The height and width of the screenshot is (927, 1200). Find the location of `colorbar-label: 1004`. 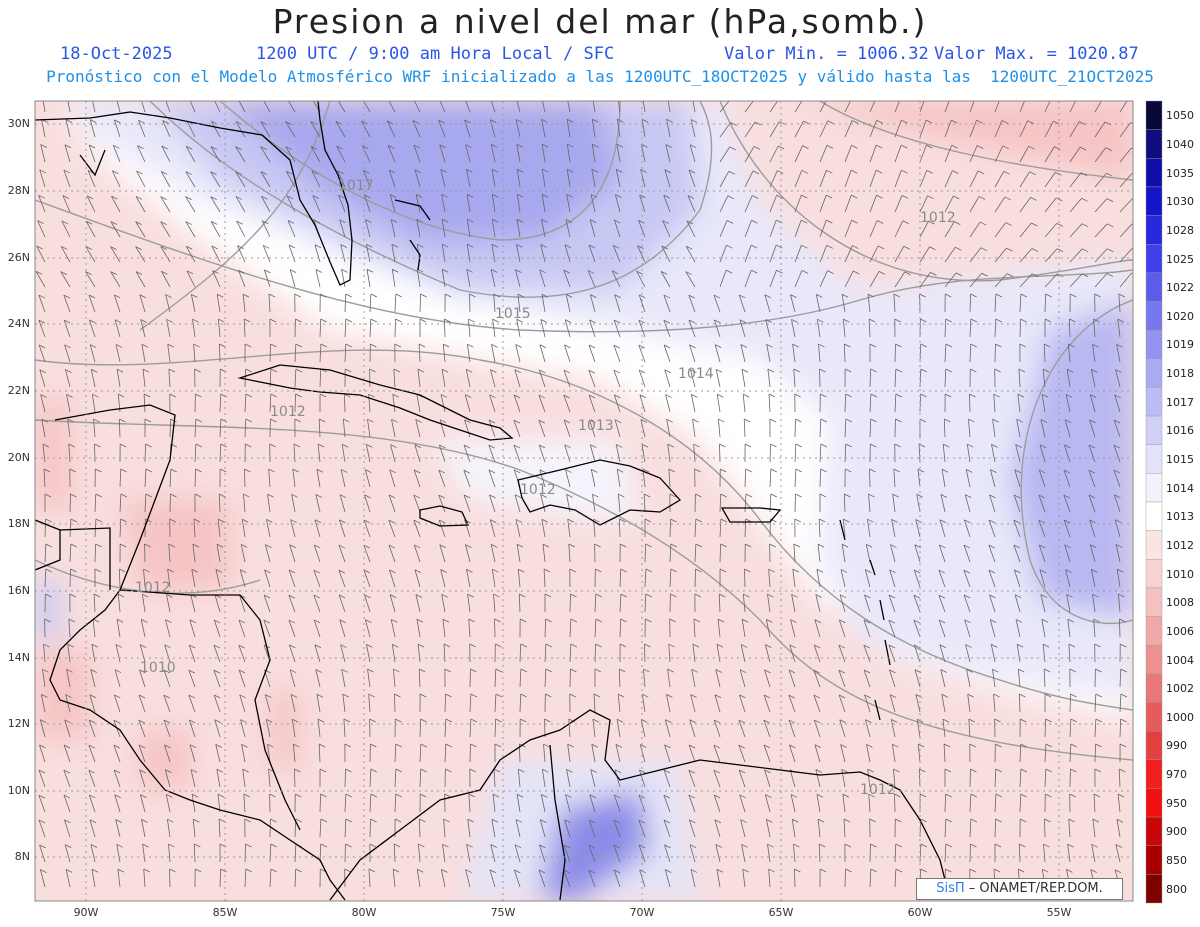

colorbar-label: 1004 is located at coordinates (1180, 660).